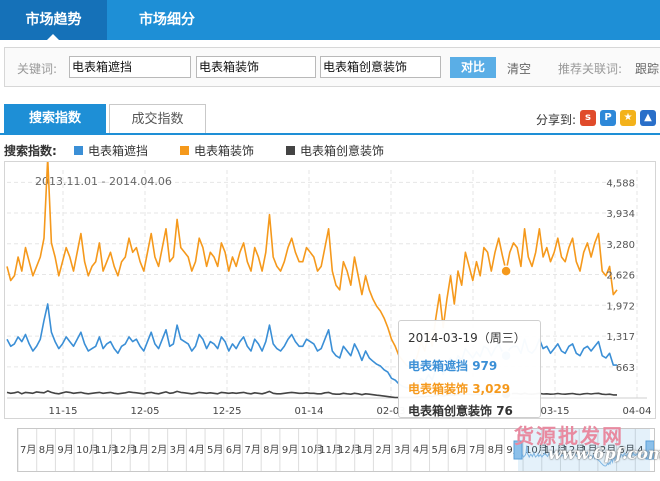  Describe the element at coordinates (256, 67) in the screenshot. I see `keyword-input-2: 电表箱装饰` at that location.